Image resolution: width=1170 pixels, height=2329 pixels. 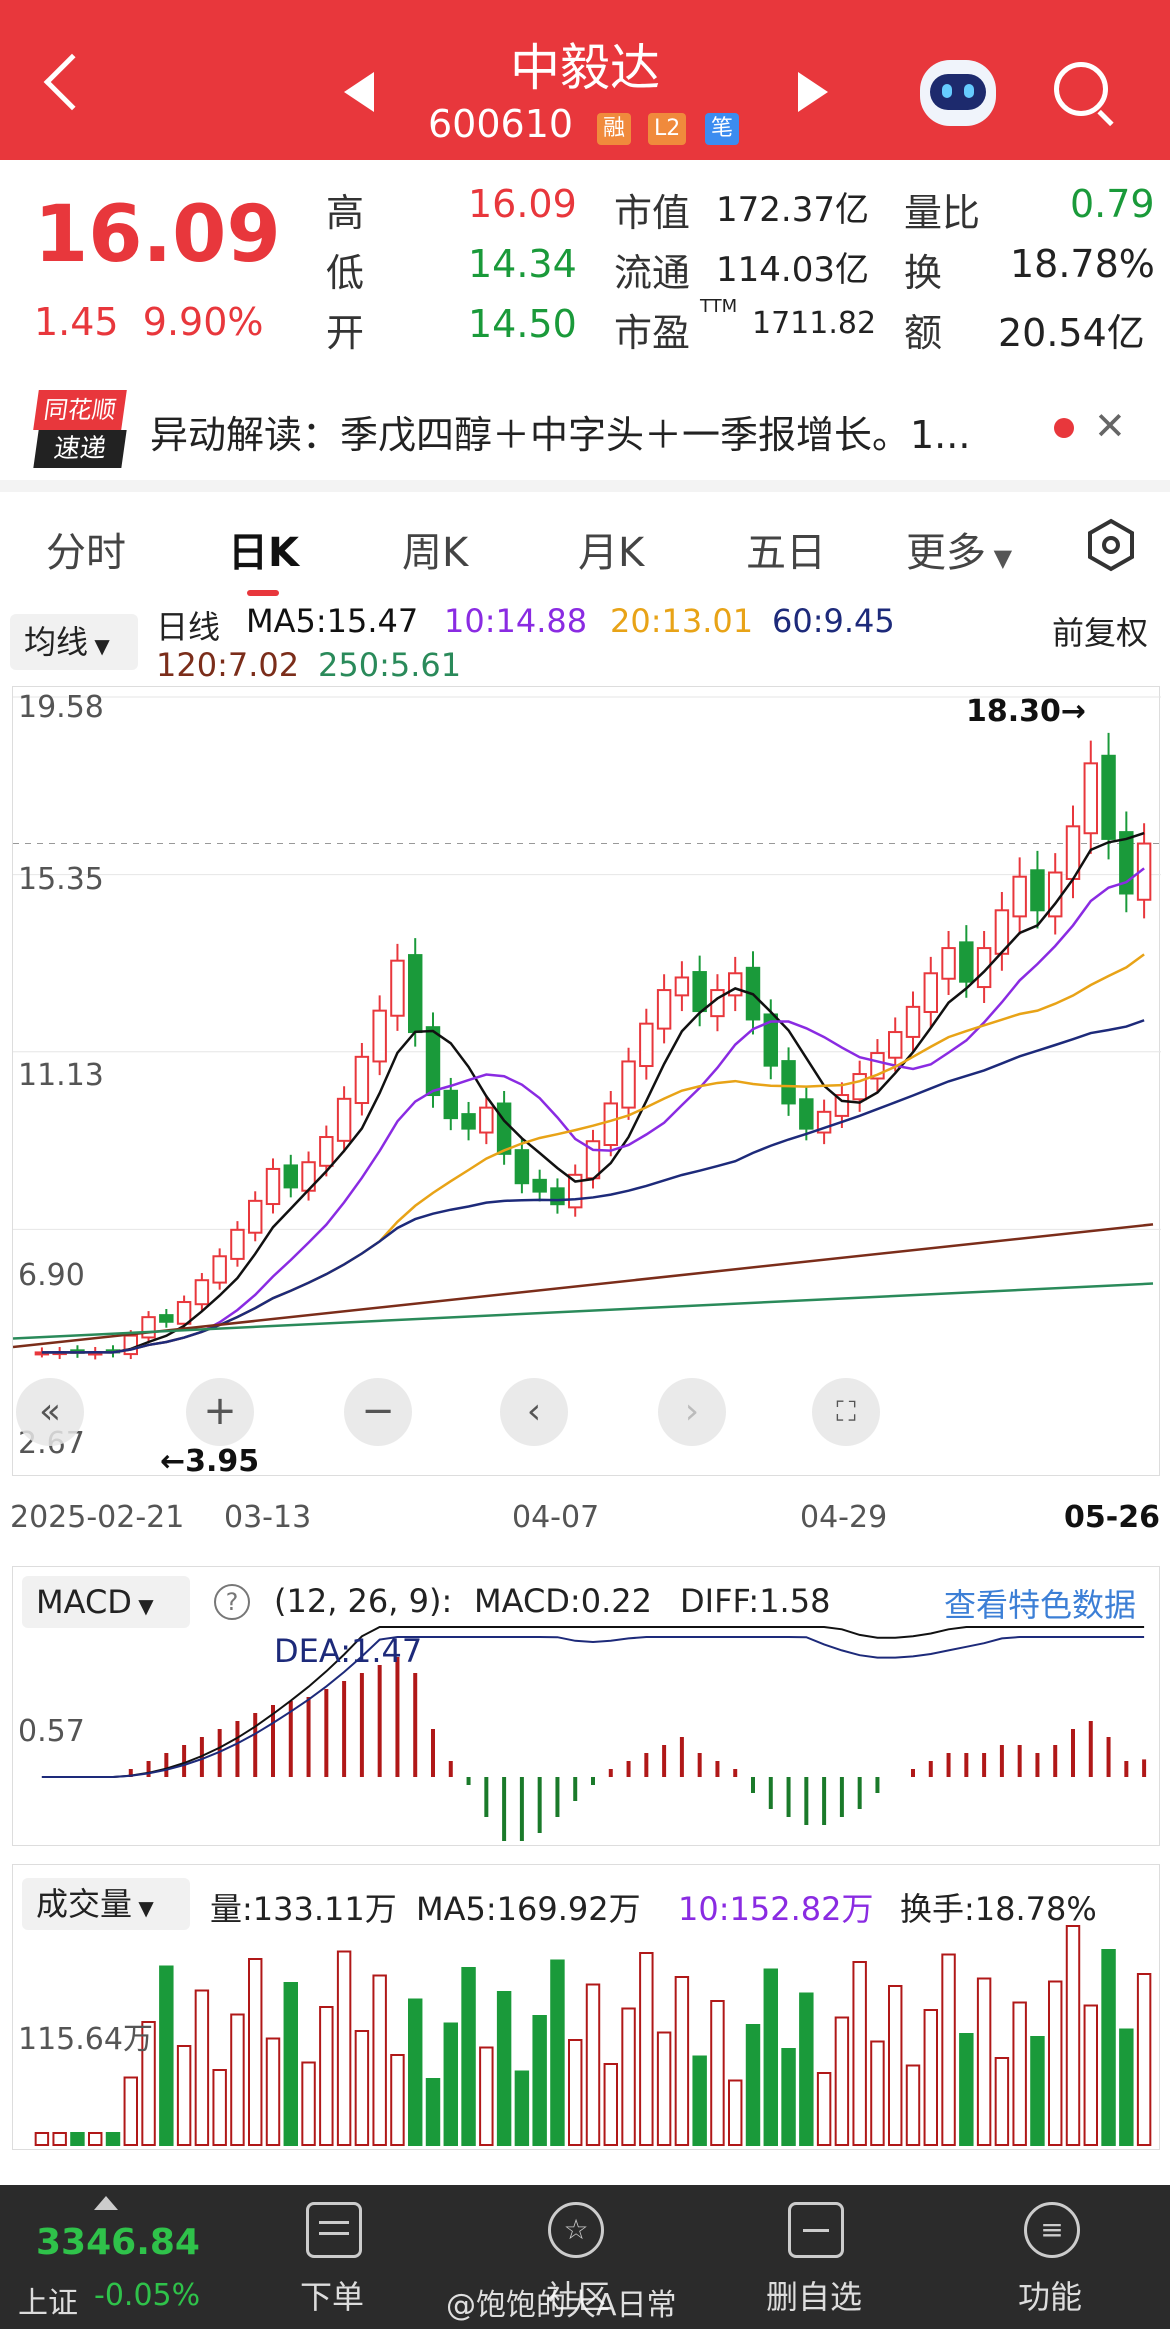 What do you see at coordinates (958, 93) in the screenshot?
I see `assistant-robot-icon` at bounding box center [958, 93].